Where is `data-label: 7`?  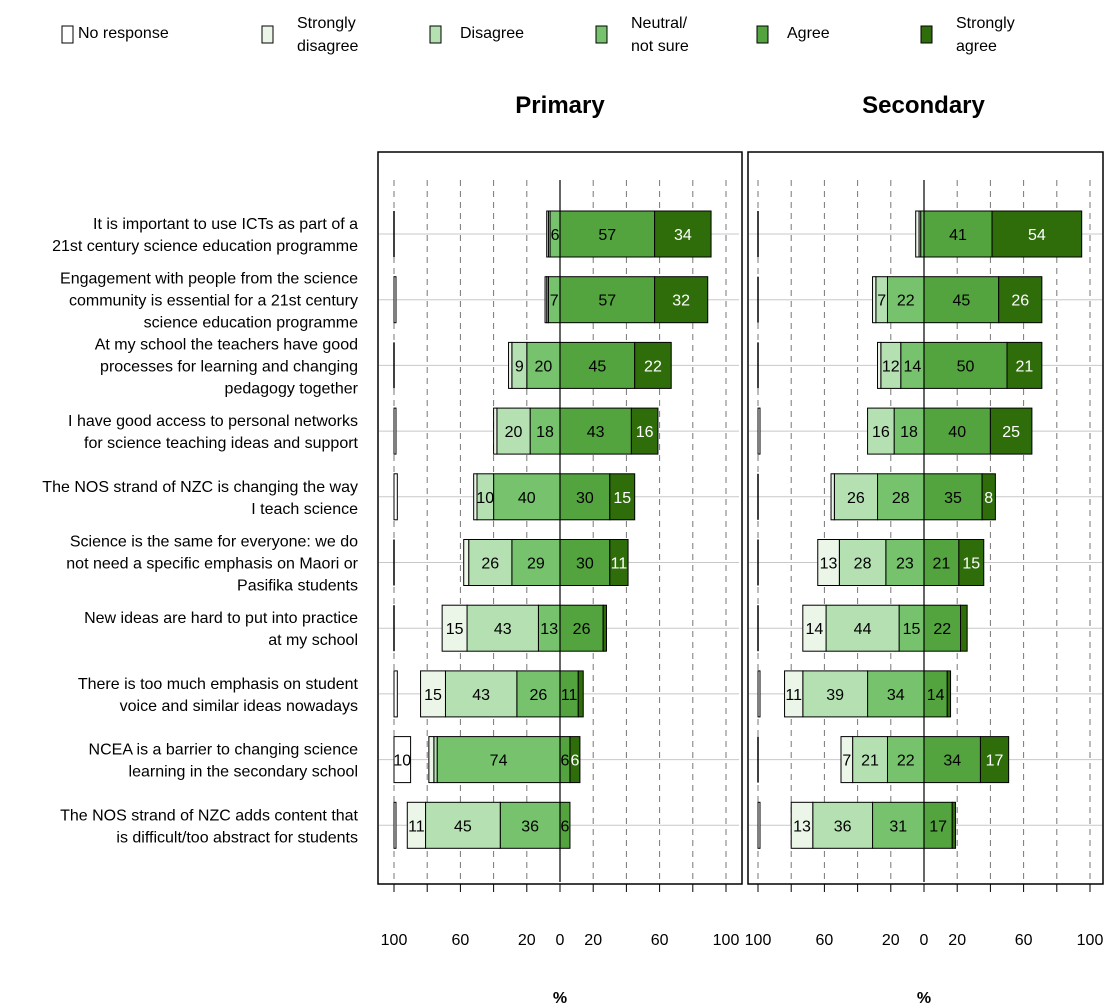
data-label: 7 is located at coordinates (554, 301).